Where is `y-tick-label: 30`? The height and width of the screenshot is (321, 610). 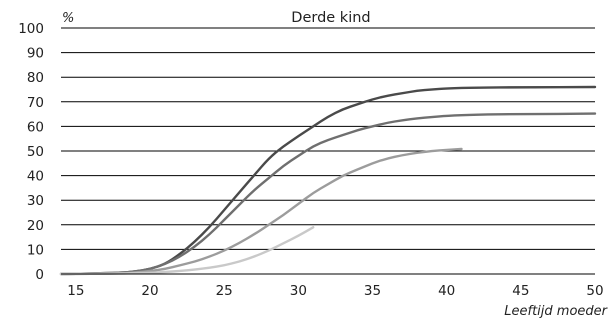 y-tick-label: 30 is located at coordinates (35, 201).